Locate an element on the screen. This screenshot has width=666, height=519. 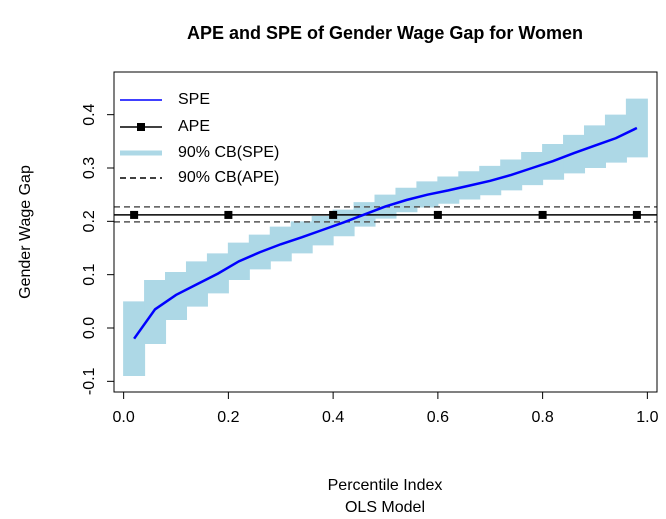
x-axis-label: Percentile Index is located at coordinates (385, 485).